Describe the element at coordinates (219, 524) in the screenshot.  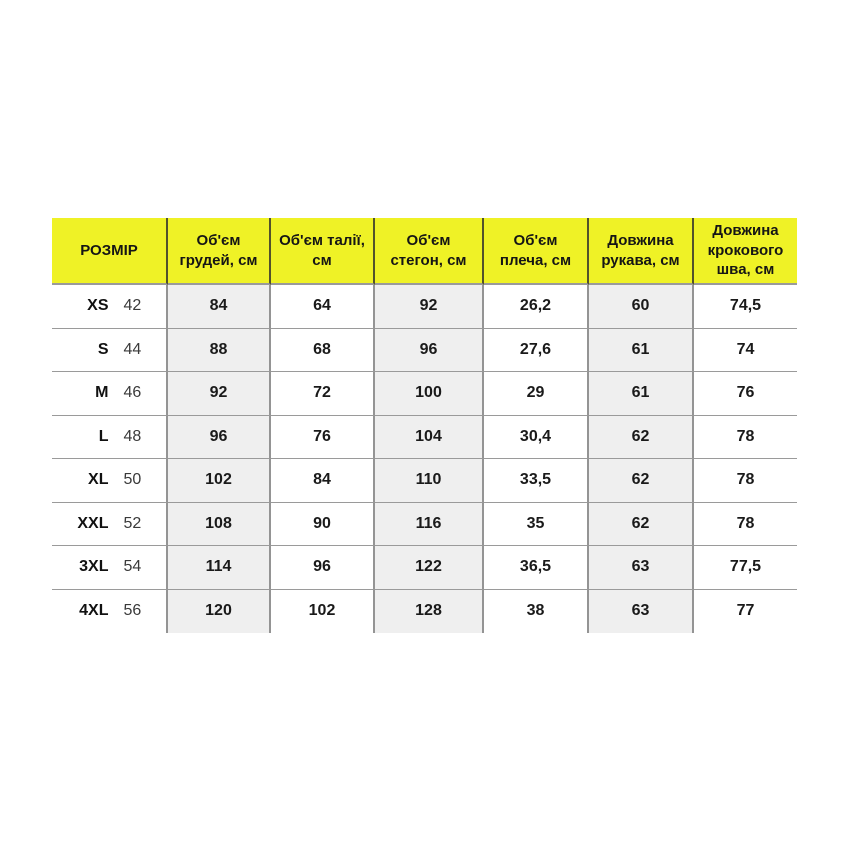
I see `cell-chest: 108` at that location.